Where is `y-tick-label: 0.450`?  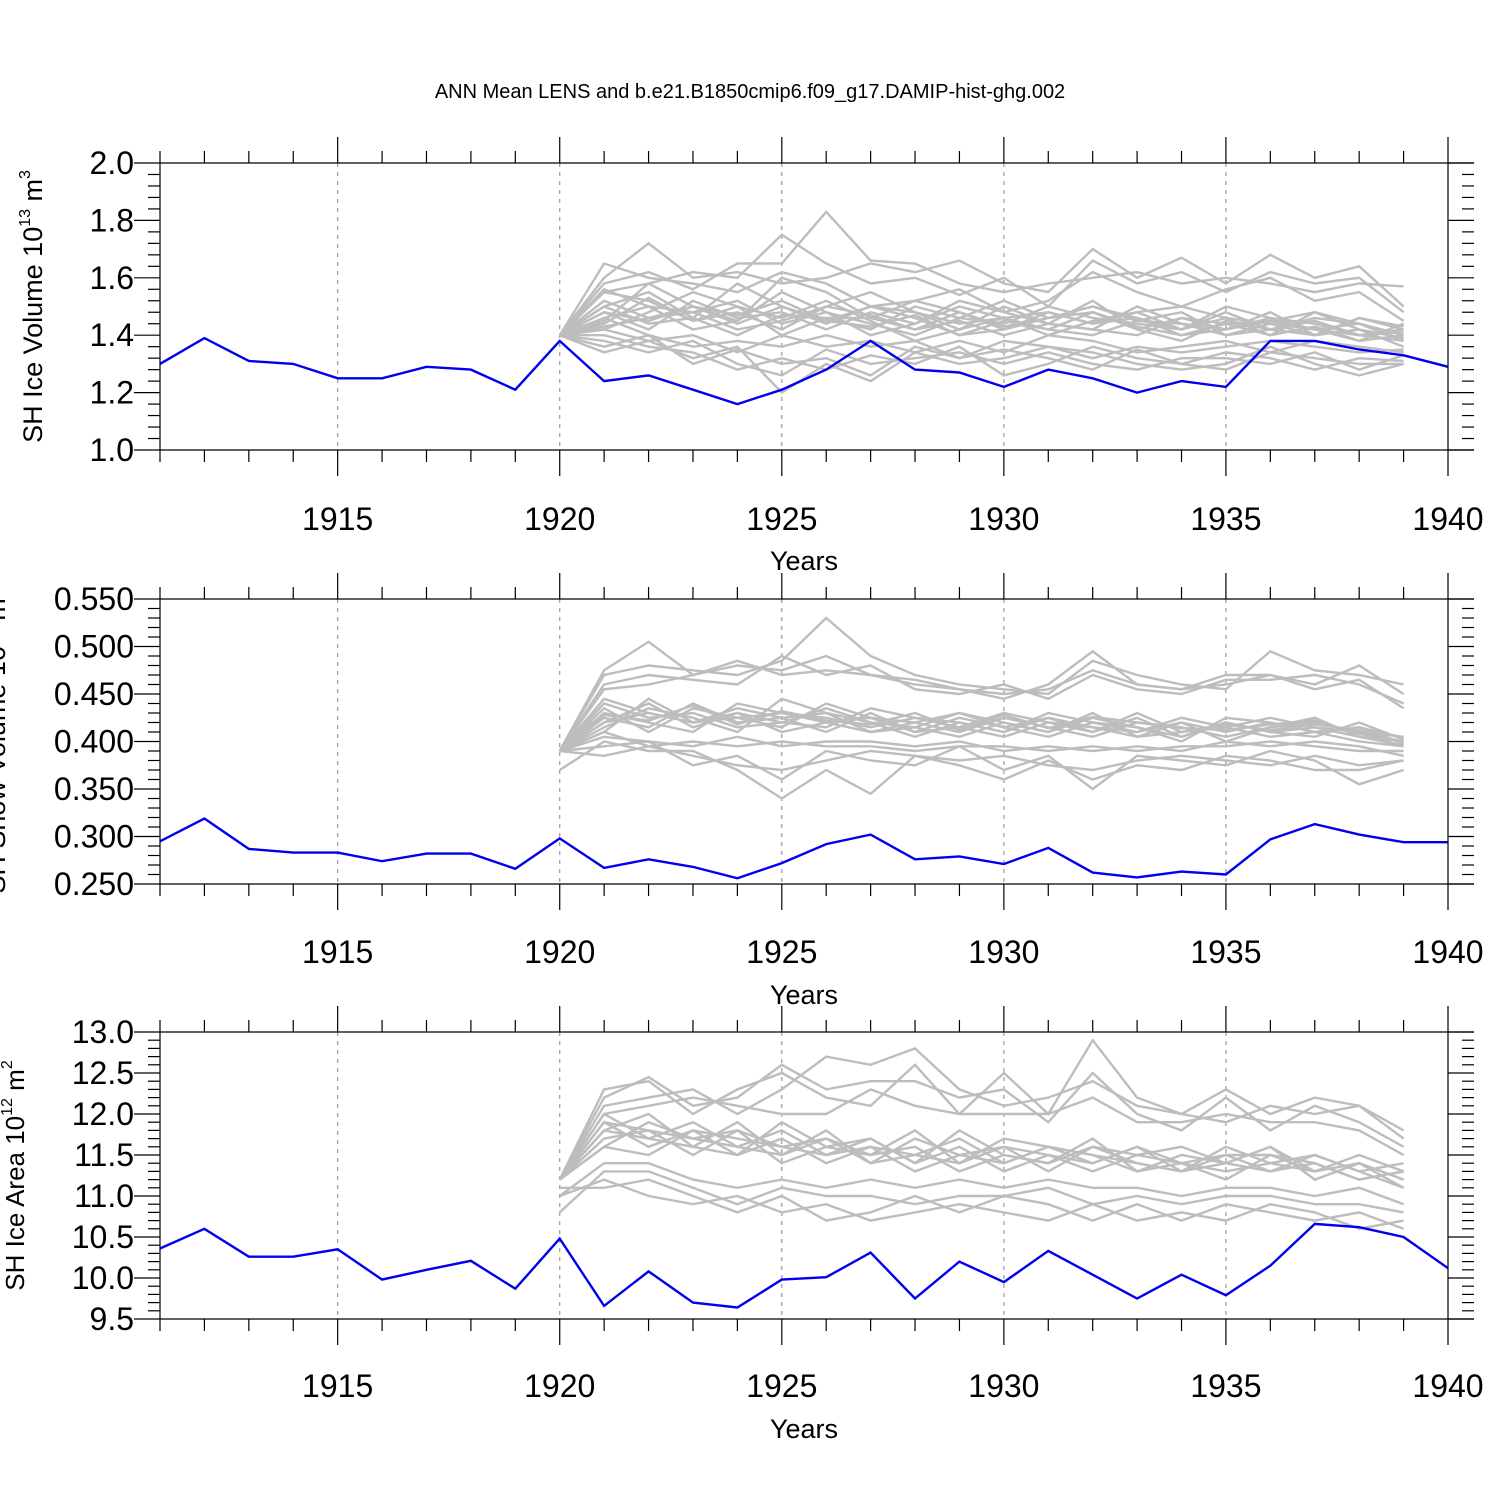
y-tick-label: 0.450 is located at coordinates (94, 694).